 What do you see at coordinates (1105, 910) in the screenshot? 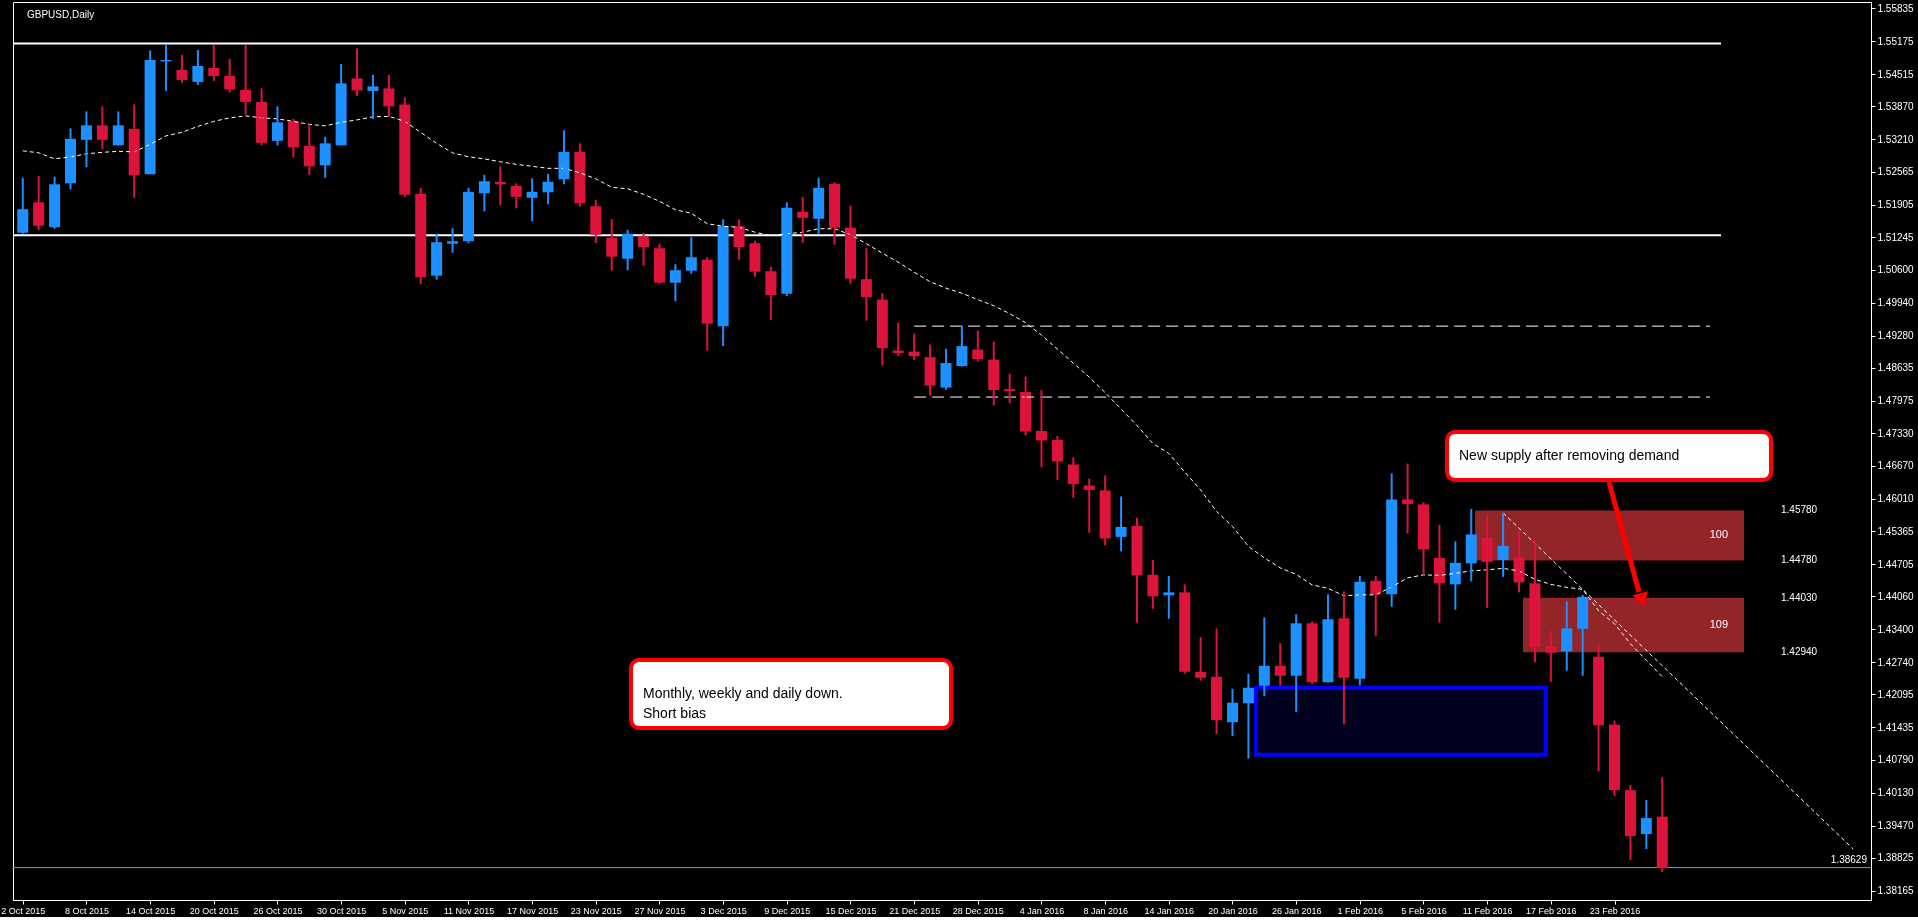
I see `x-tick-label: 8 Jan 2016` at bounding box center [1105, 910].